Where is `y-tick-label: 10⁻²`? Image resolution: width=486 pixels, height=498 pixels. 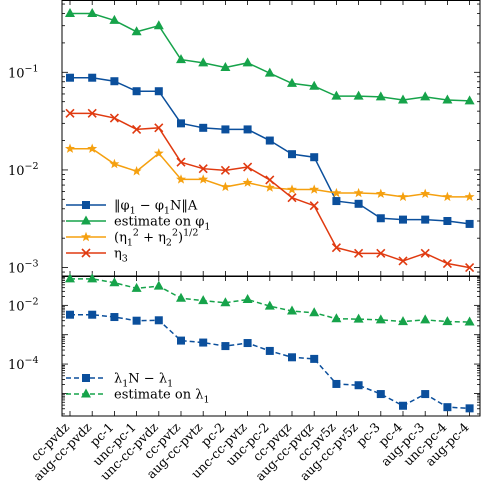 y-tick-label: 10⁻² is located at coordinates (23, 305).